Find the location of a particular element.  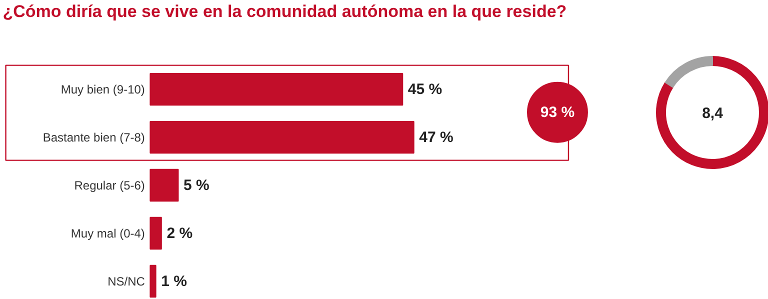

y-tick-label: Bastante bien (7-8) is located at coordinates (93, 137).